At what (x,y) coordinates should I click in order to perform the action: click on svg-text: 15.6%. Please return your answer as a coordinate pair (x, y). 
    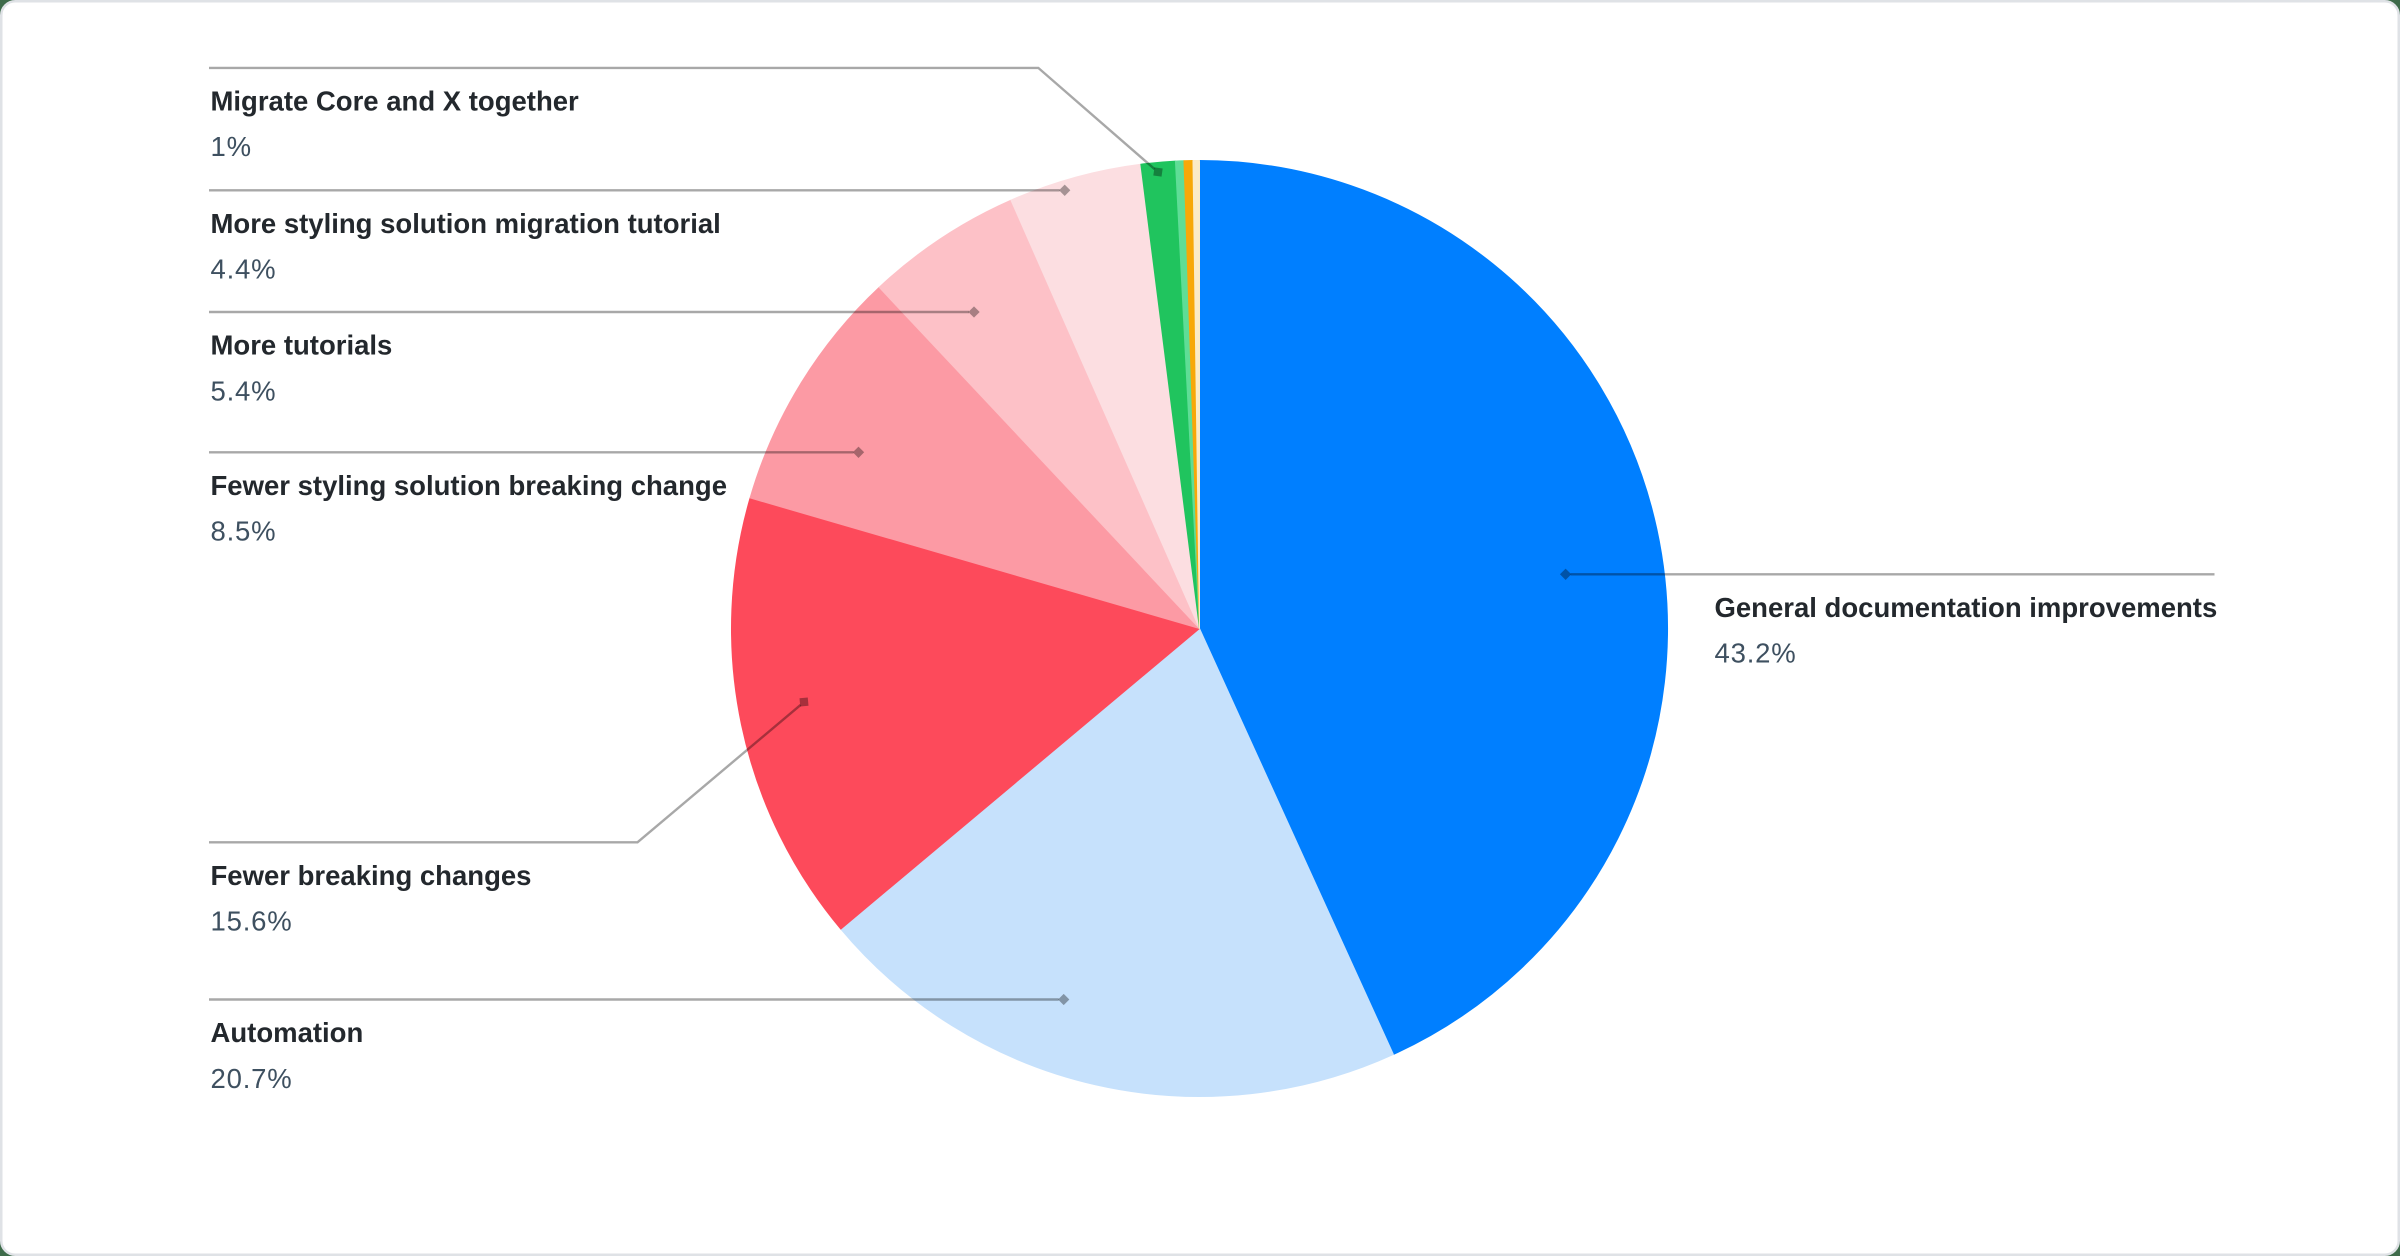
    Looking at the image, I should click on (252, 921).